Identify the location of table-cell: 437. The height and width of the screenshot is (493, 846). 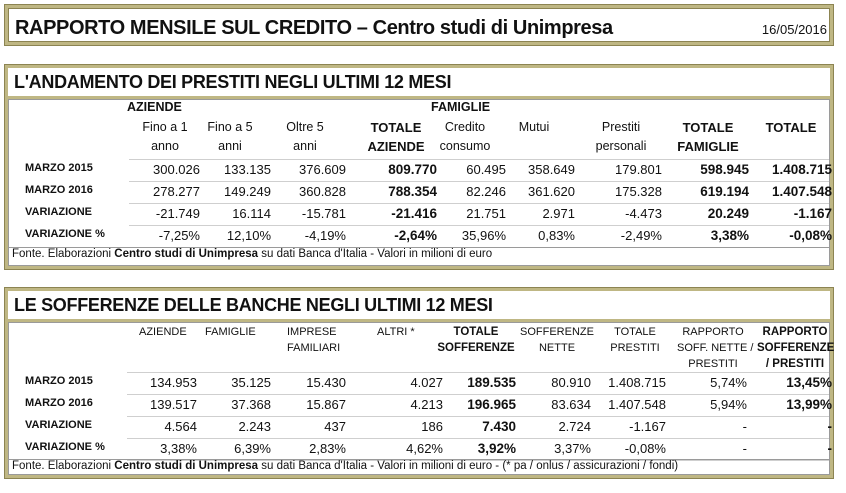
(335, 426).